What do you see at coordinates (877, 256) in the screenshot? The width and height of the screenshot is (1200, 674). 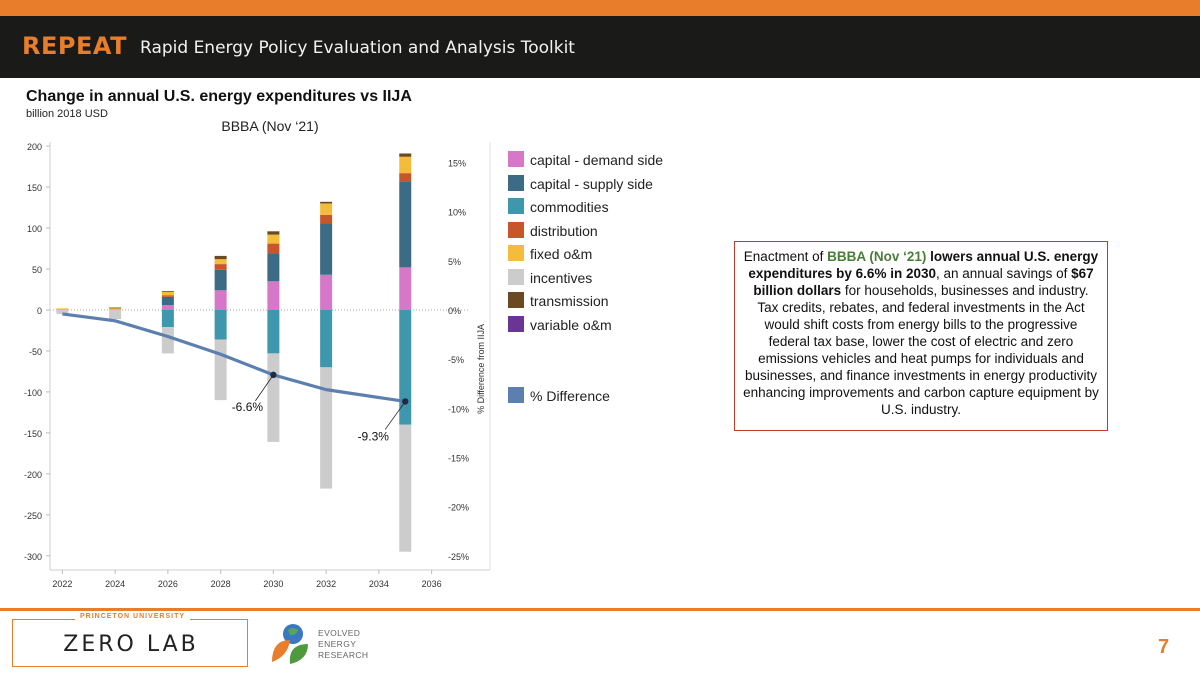 I see `callout-policy-name: BBBA (Nov ‘21)` at bounding box center [877, 256].